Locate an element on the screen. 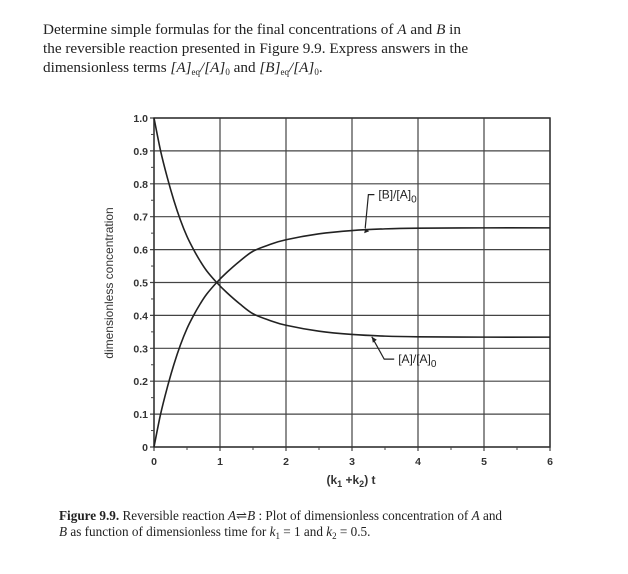 The image size is (628, 574). x-tick-label: 2 is located at coordinates (286, 462).